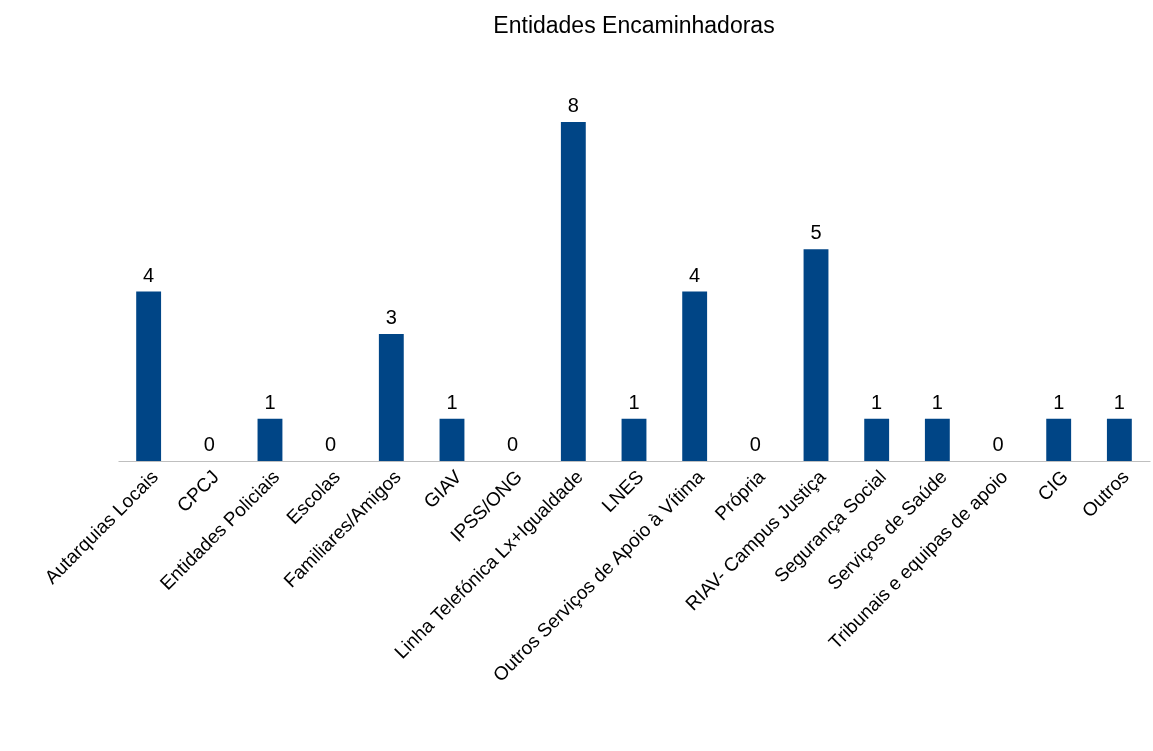  What do you see at coordinates (816, 232) in the screenshot?
I see `data-label: 5` at bounding box center [816, 232].